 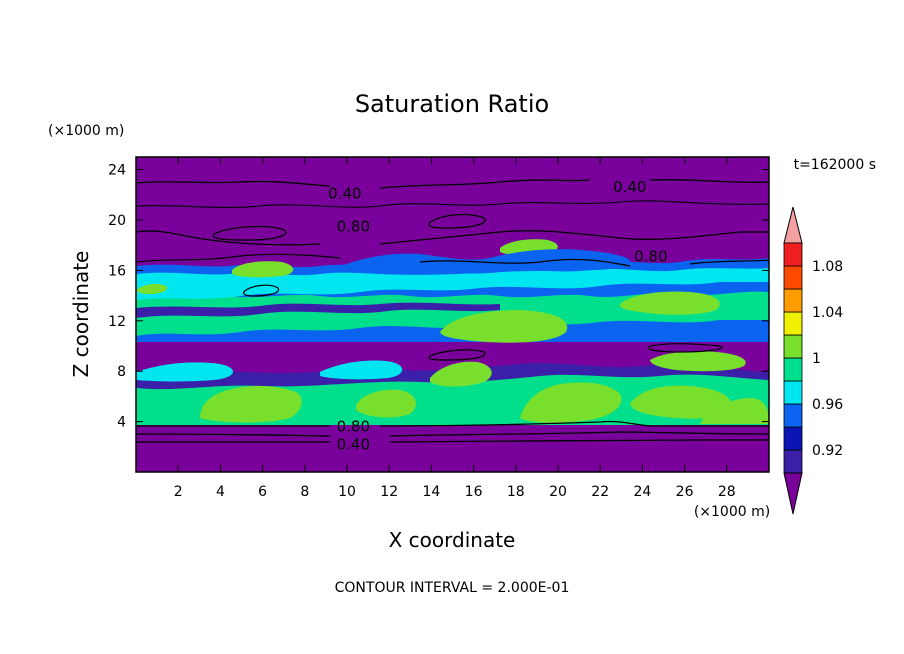 I want to click on colorbar-label: 0.96, so click(x=827, y=405).